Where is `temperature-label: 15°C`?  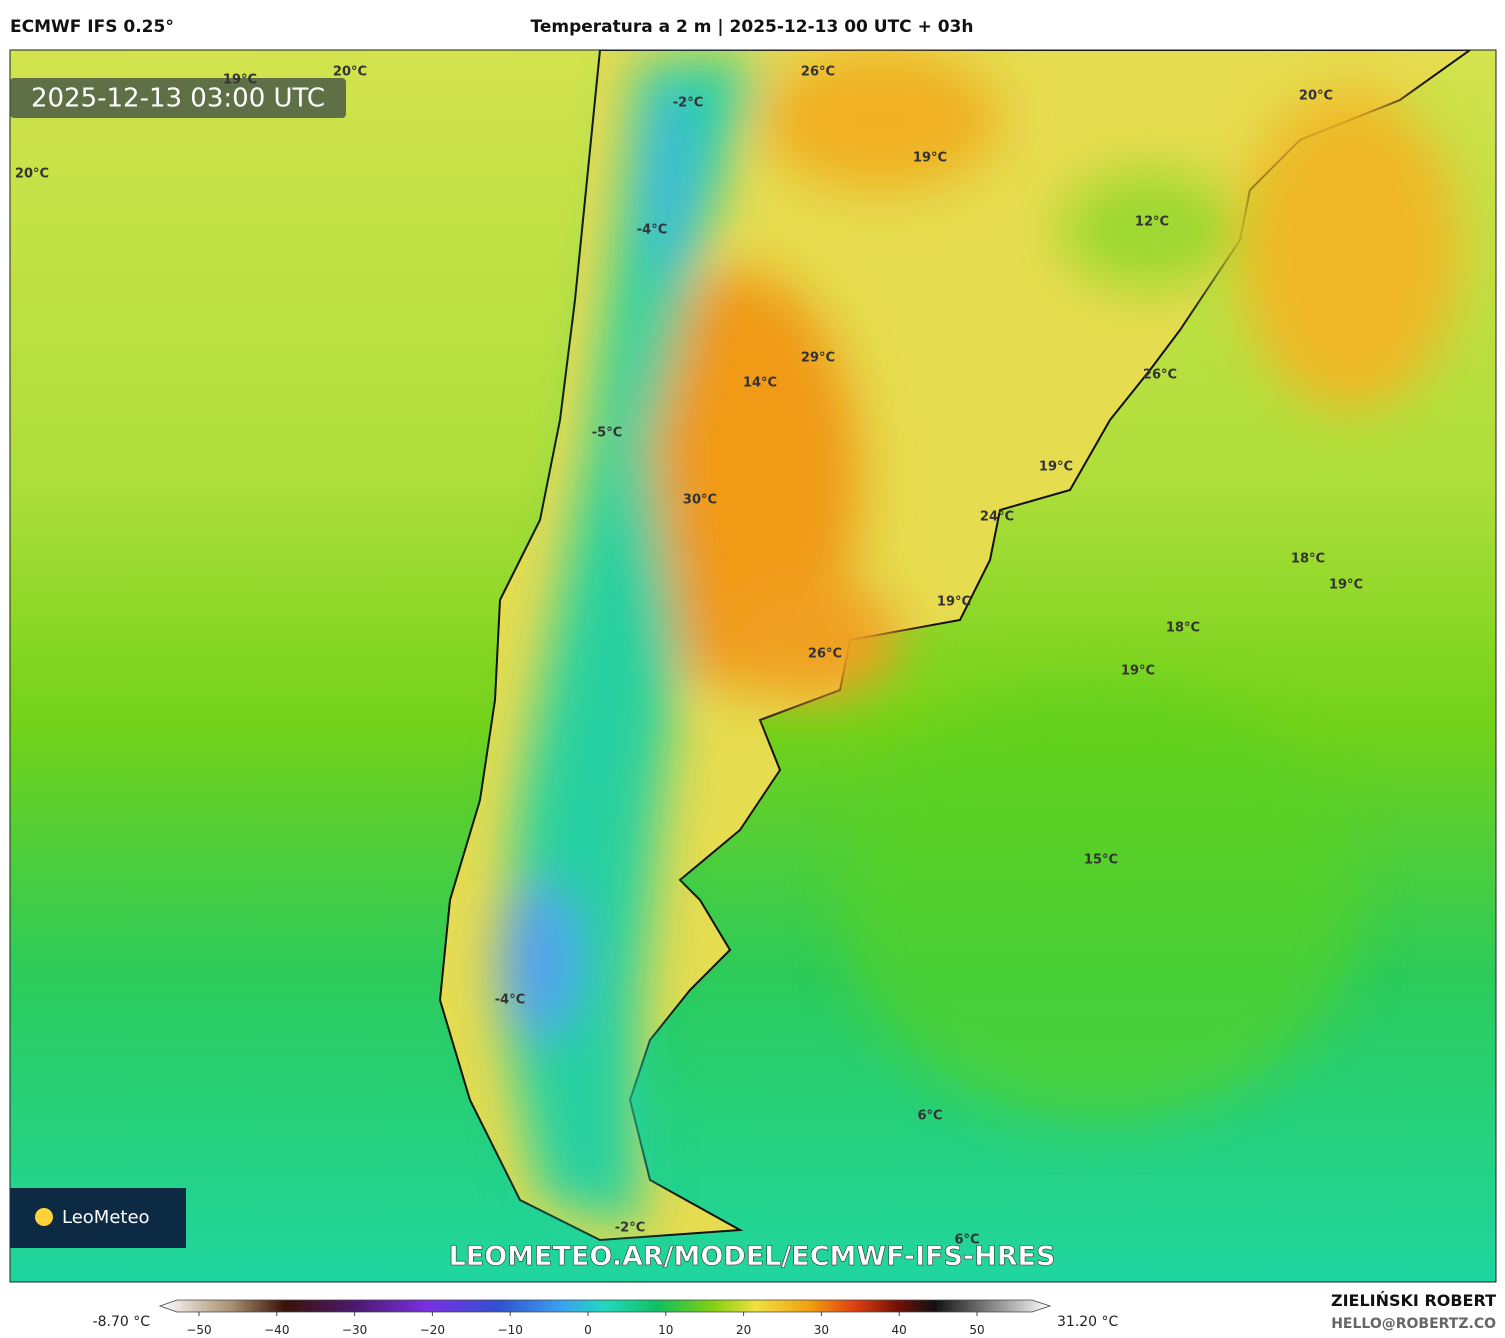
temperature-label: 15°C is located at coordinates (1101, 860).